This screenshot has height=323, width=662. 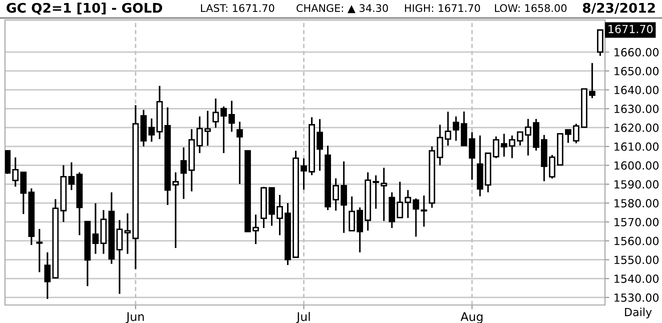 What do you see at coordinates (636, 165) in the screenshot?
I see `y-tick-label: 1600.00` at bounding box center [636, 165].